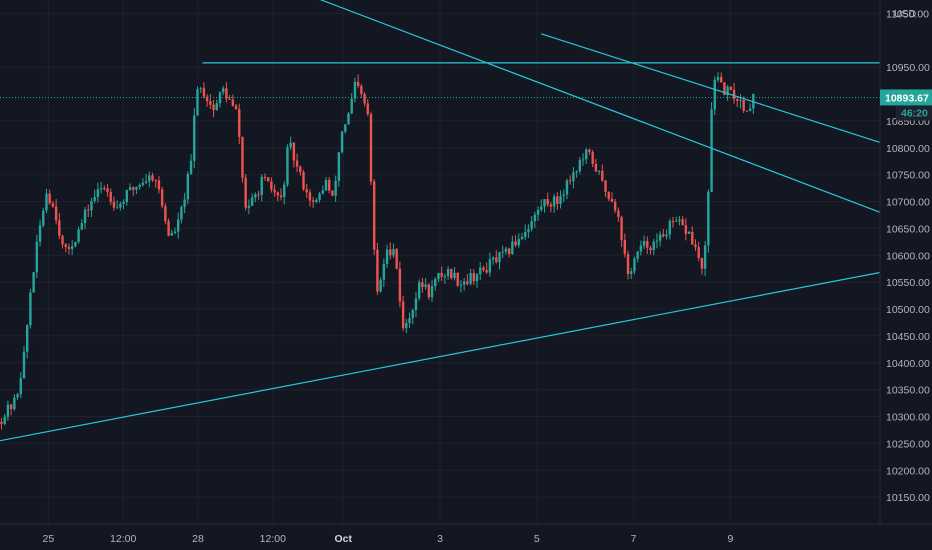  What do you see at coordinates (908, 418) in the screenshot?
I see `price-tick-label: 10300.00` at bounding box center [908, 418].